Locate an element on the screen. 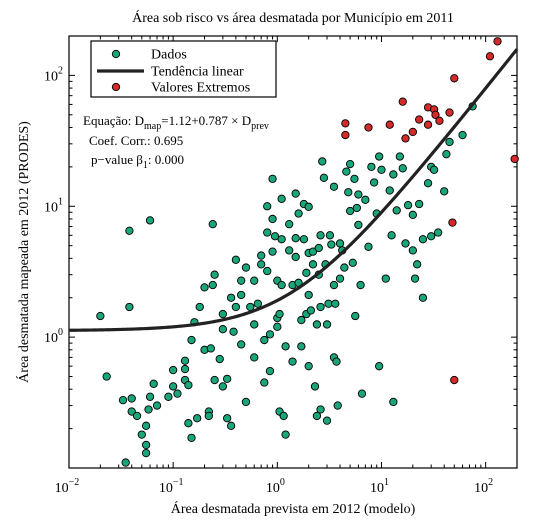 Image resolution: width=558 pixels, height=524 pixels. x-axis-tick-labels: 10⁻² 10⁻¹ 10⁰ 10¹ 10² is located at coordinates (274, 486).